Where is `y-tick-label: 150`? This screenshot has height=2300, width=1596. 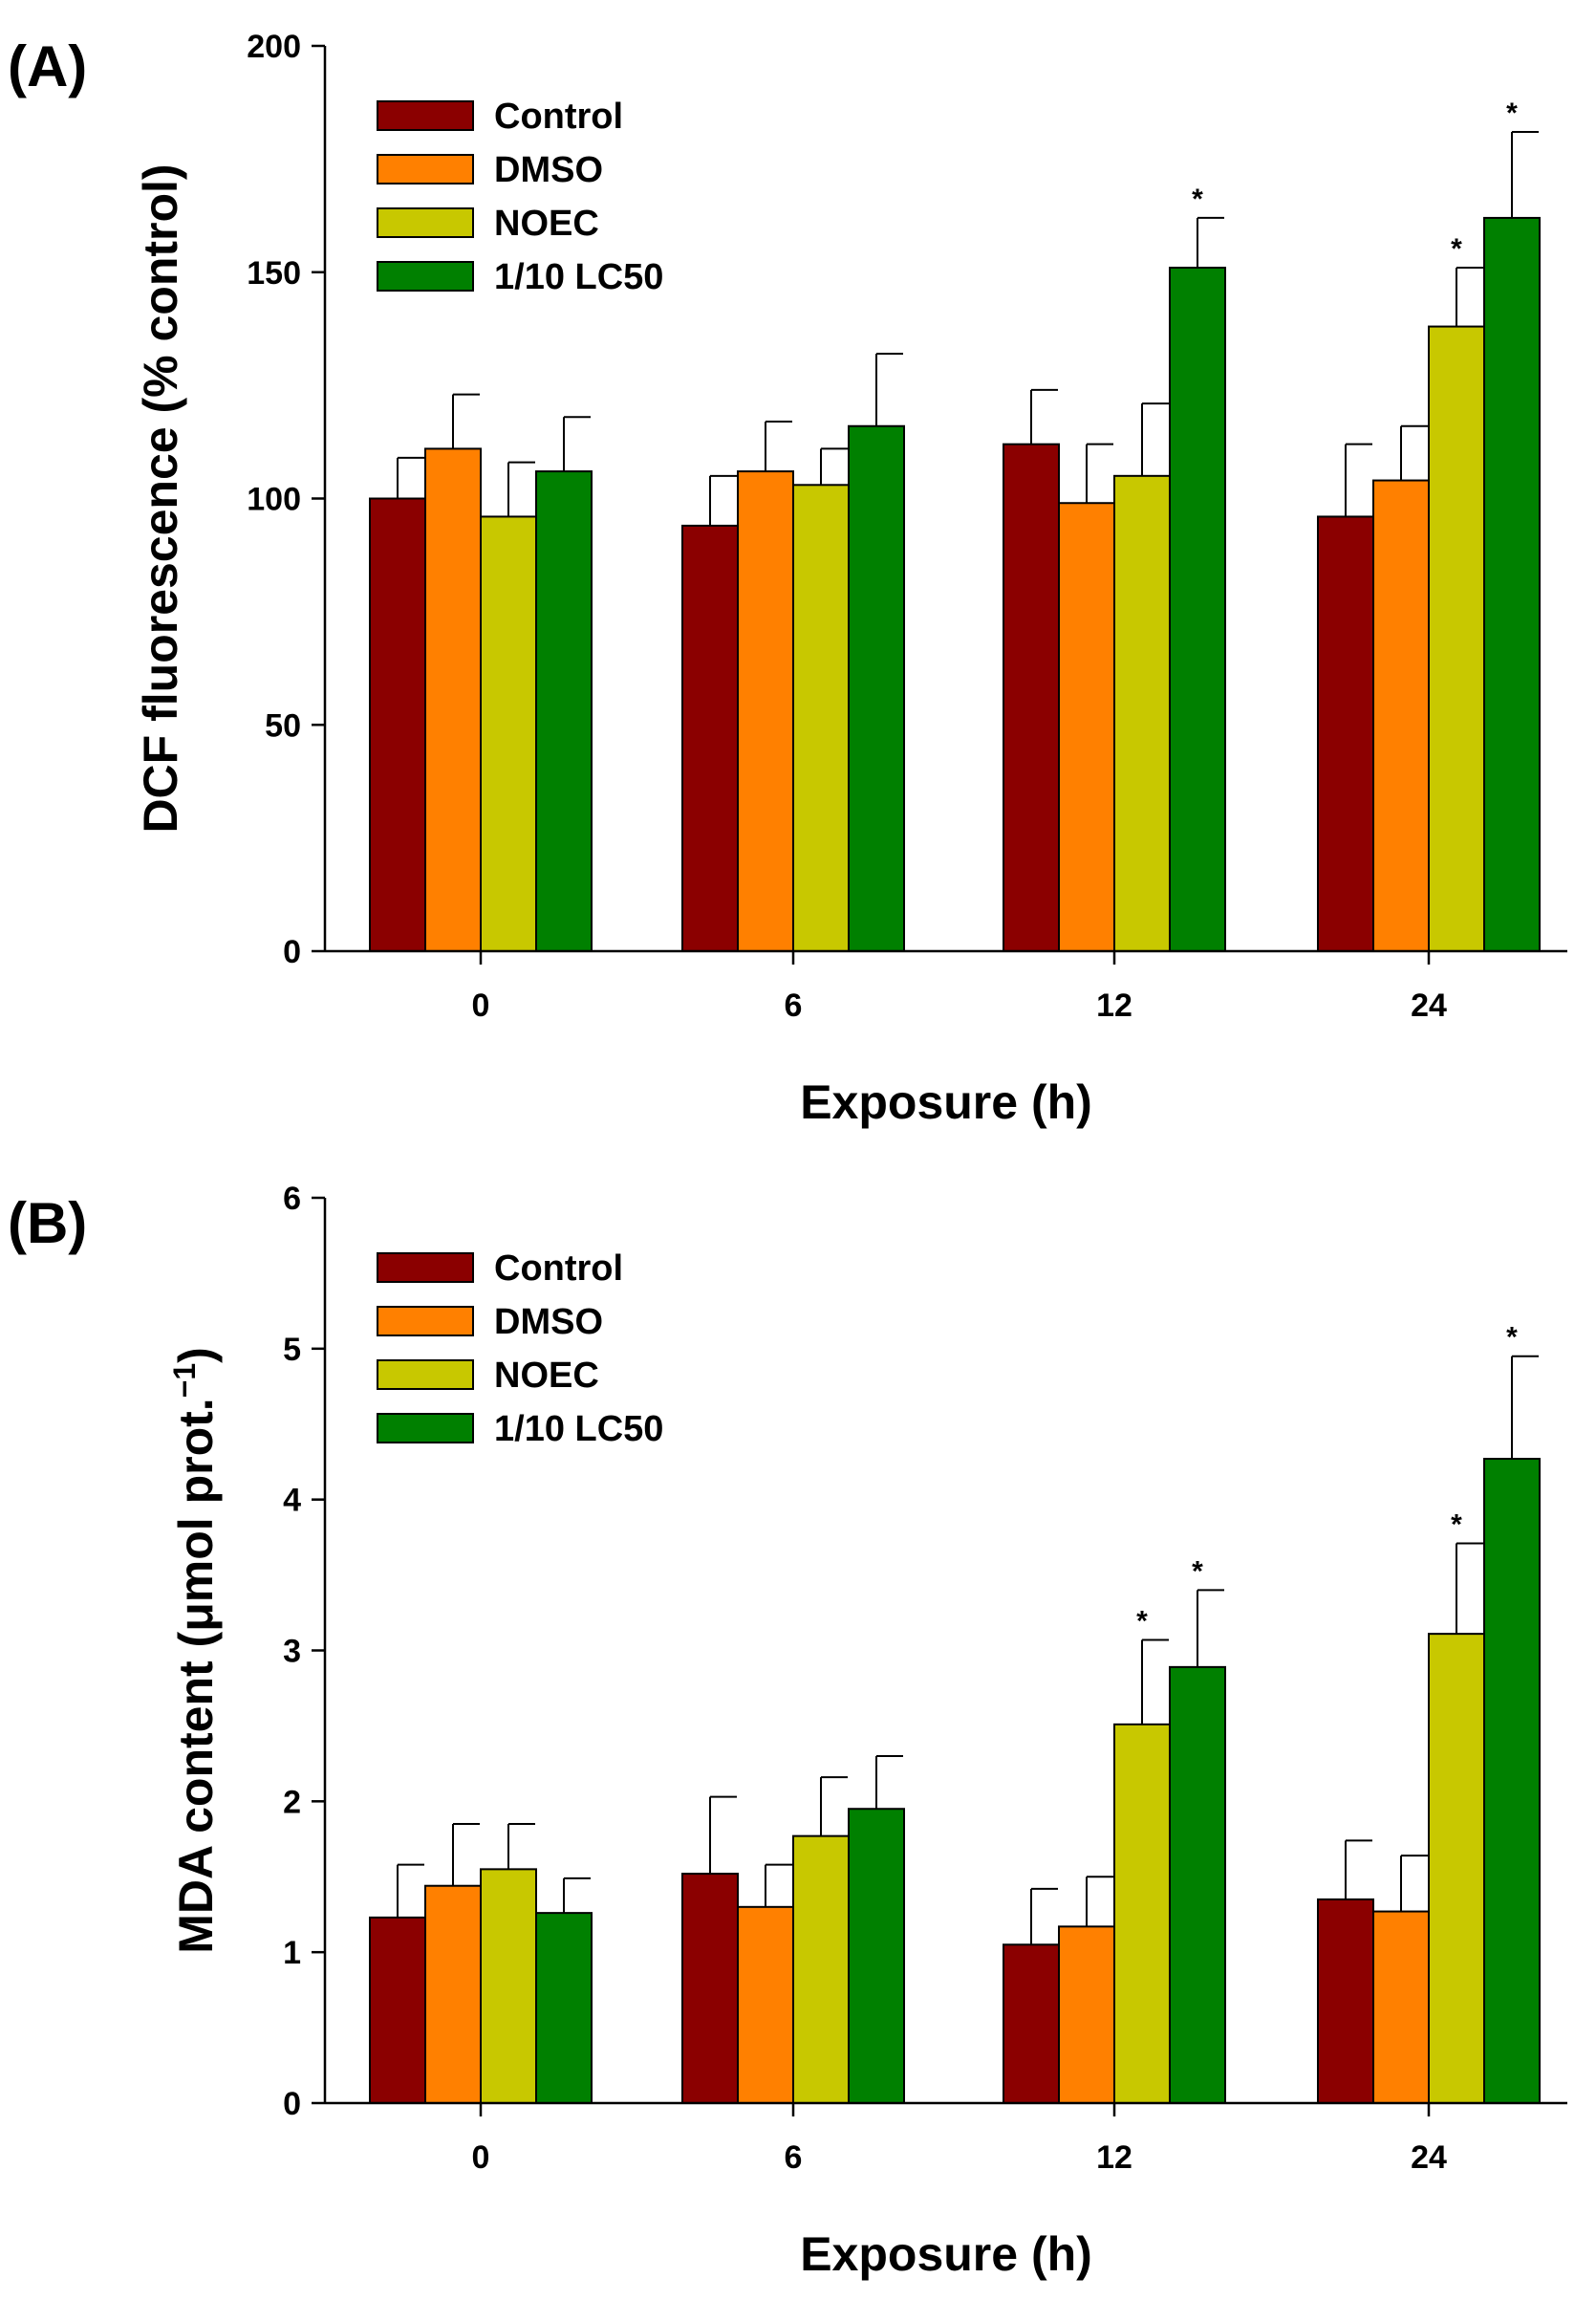 y-tick-label: 150 is located at coordinates (274, 274).